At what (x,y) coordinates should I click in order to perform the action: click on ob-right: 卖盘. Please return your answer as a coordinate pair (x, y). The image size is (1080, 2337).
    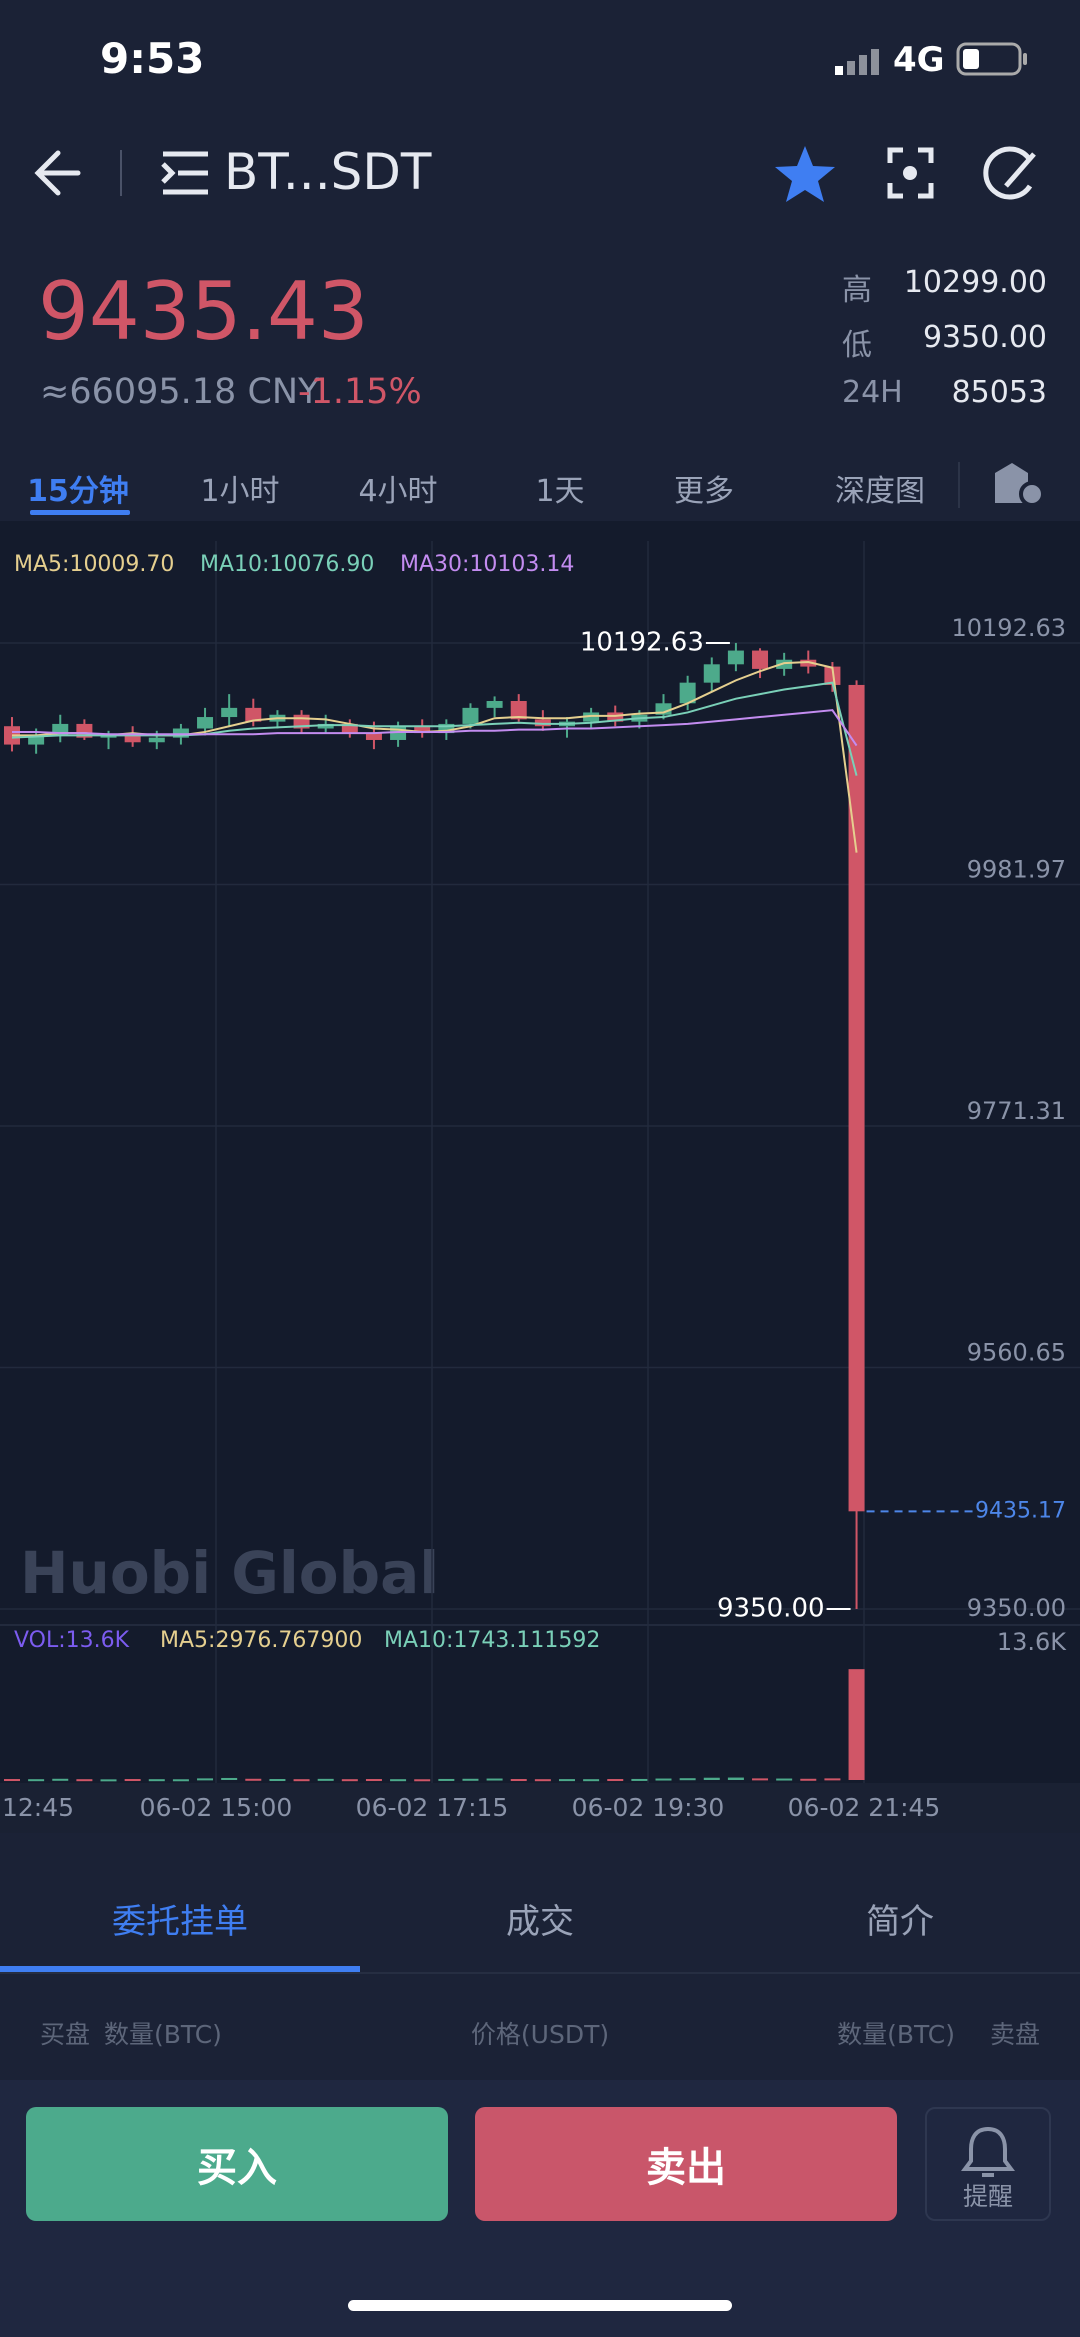
    Looking at the image, I should click on (1014, 2034).